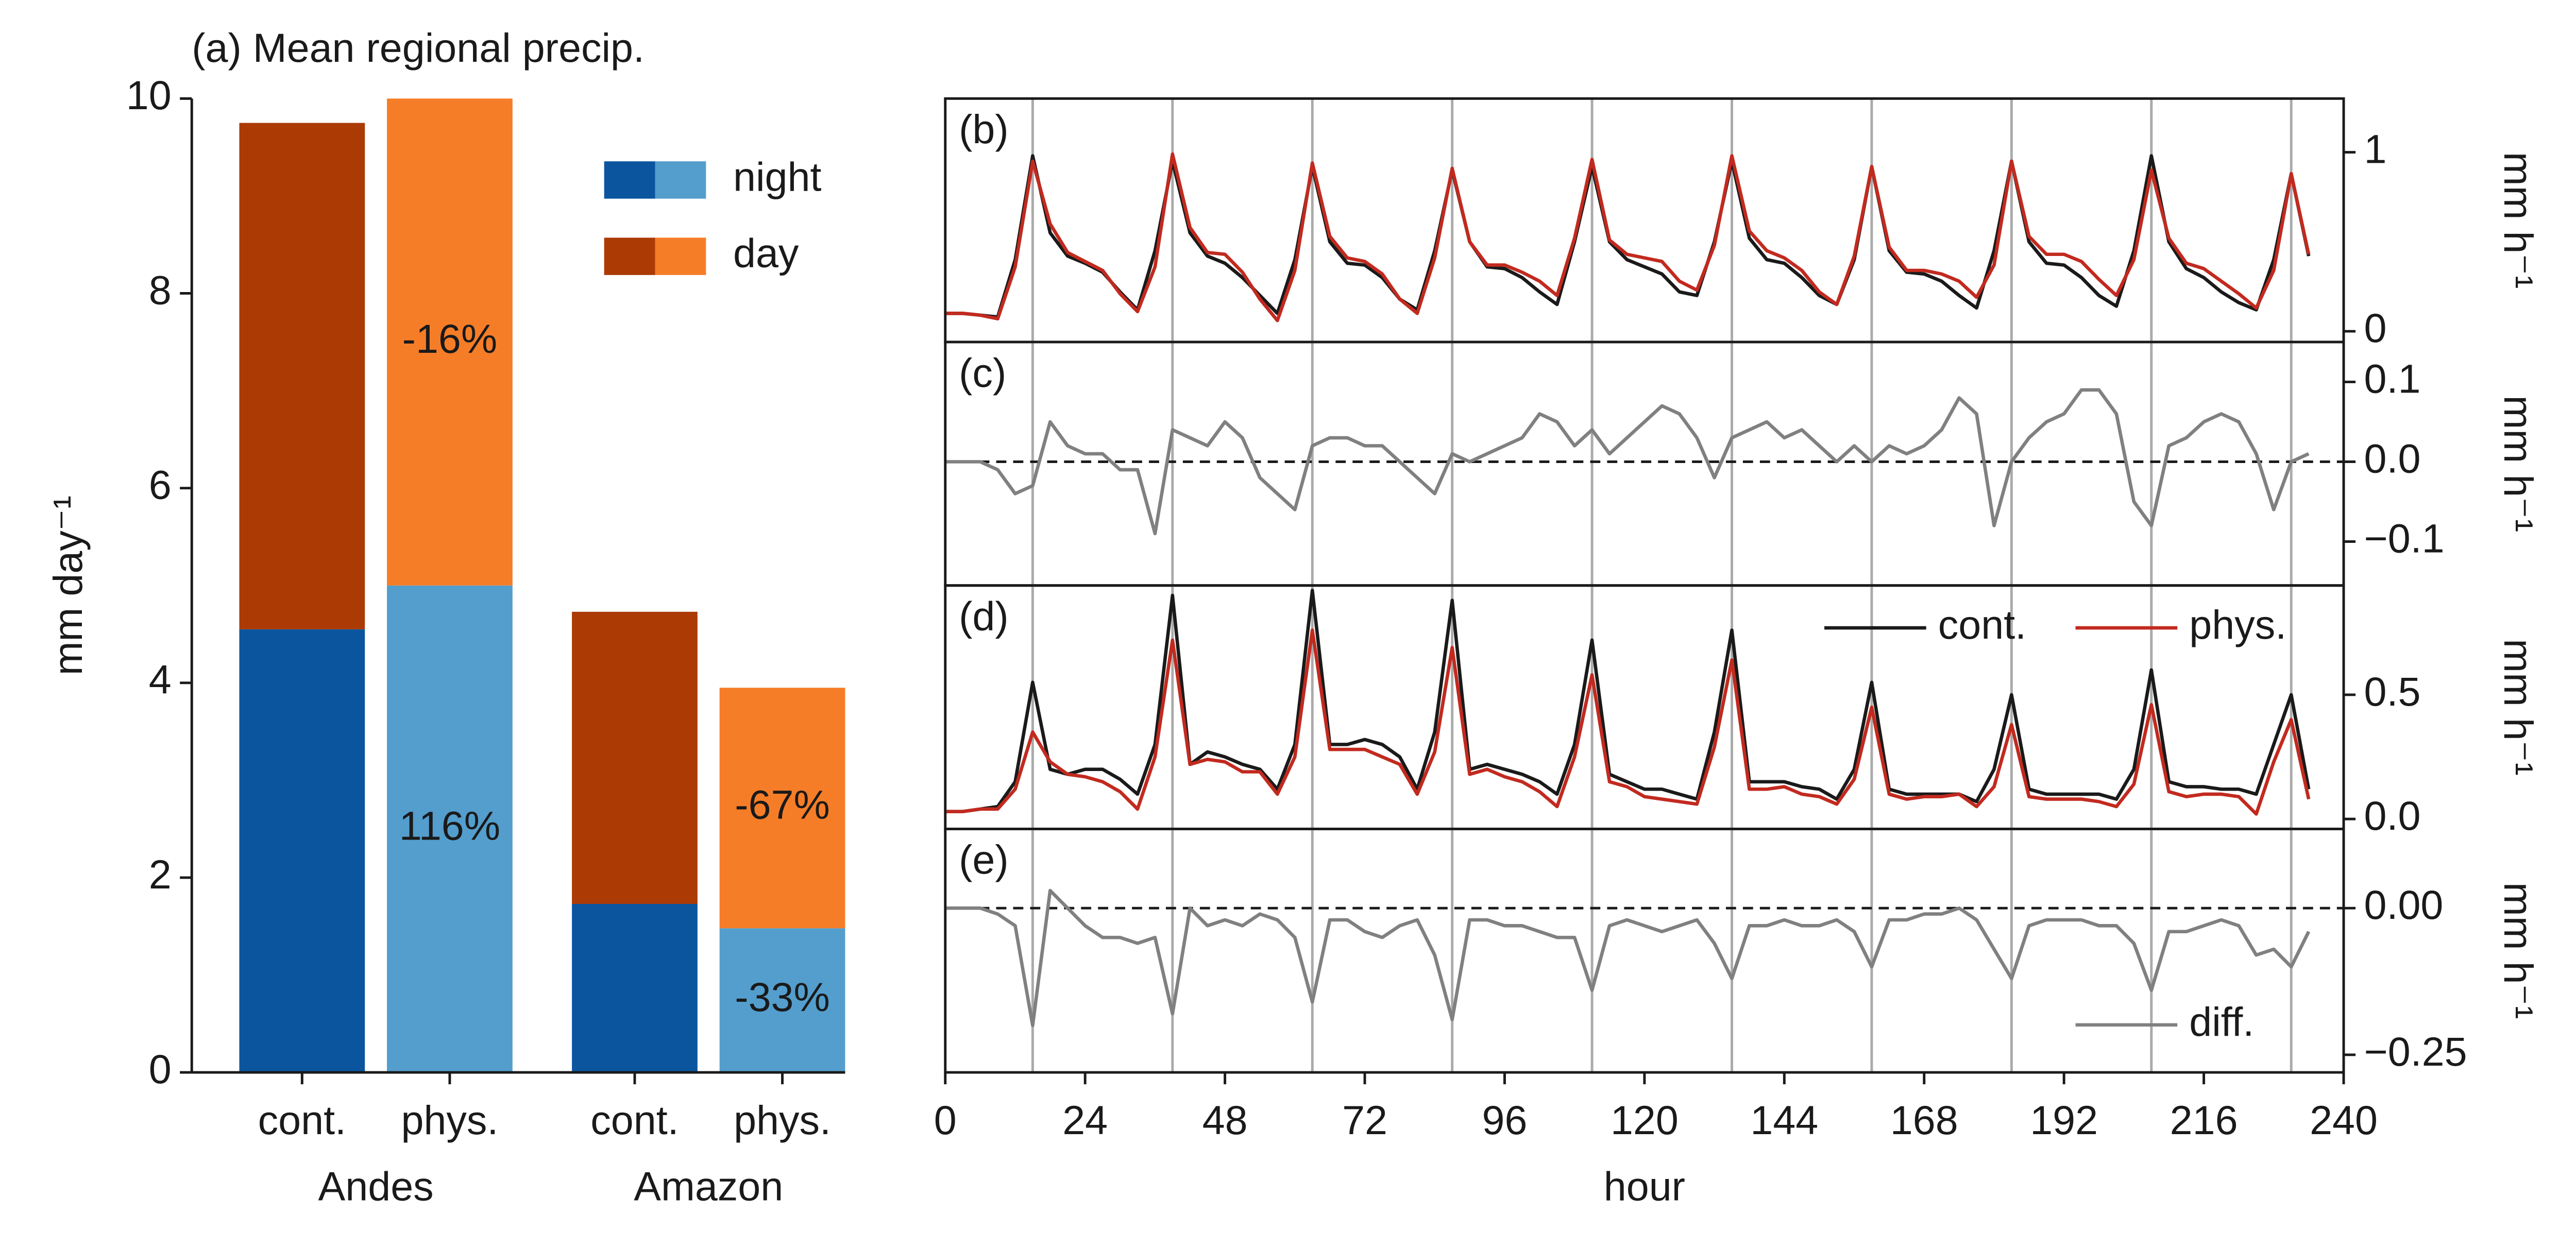 Image resolution: width=2576 pixels, height=1249 pixels. What do you see at coordinates (1924, 1120) in the screenshot?
I see `x-tick-label: 168` at bounding box center [1924, 1120].